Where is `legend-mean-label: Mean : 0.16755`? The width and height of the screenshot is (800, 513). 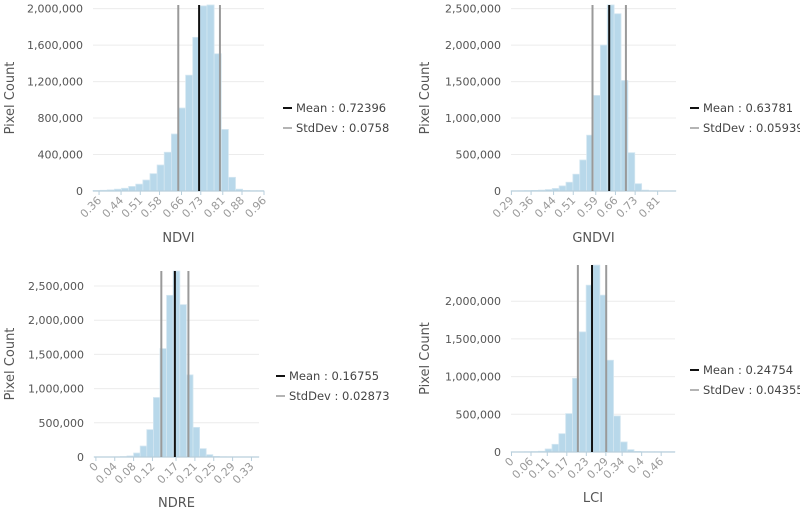 legend-mean-label: Mean : 0.16755 is located at coordinates (334, 376).